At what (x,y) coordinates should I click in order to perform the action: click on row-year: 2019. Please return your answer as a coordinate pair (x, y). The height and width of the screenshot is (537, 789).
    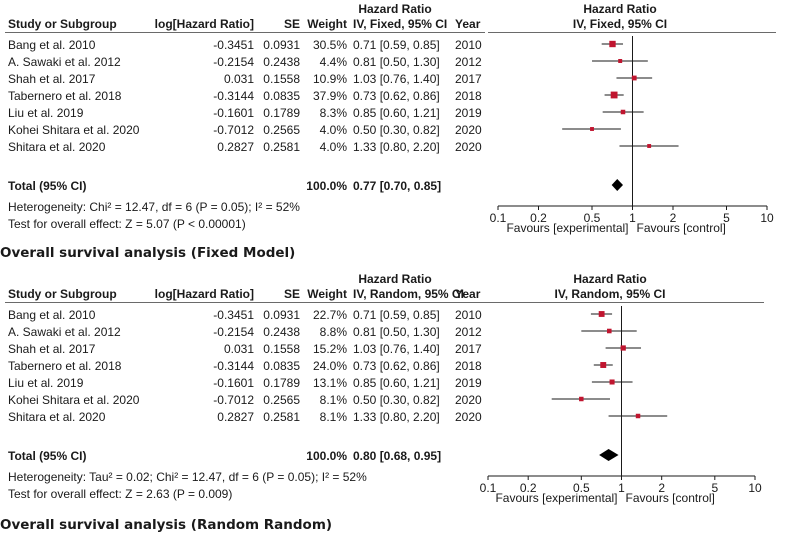
    Looking at the image, I should click on (468, 383).